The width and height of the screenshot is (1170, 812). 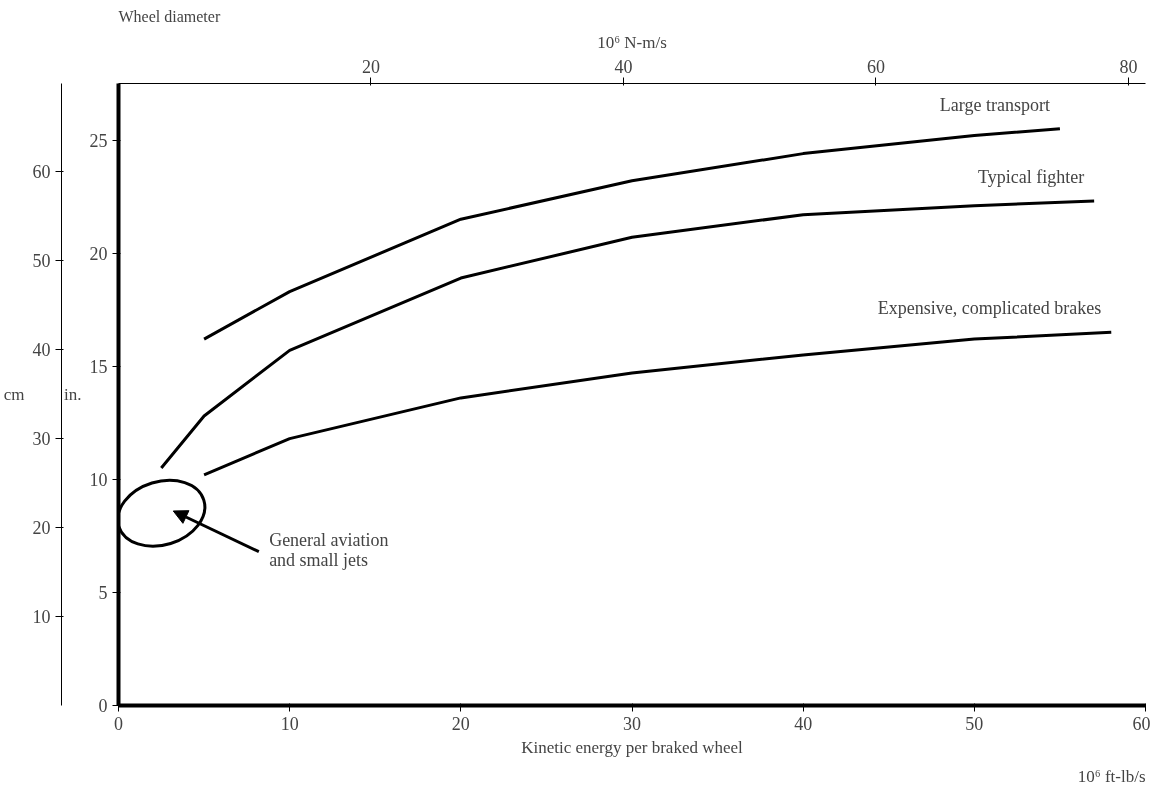 I want to click on x-tick-label: 0, so click(x=118, y=723).